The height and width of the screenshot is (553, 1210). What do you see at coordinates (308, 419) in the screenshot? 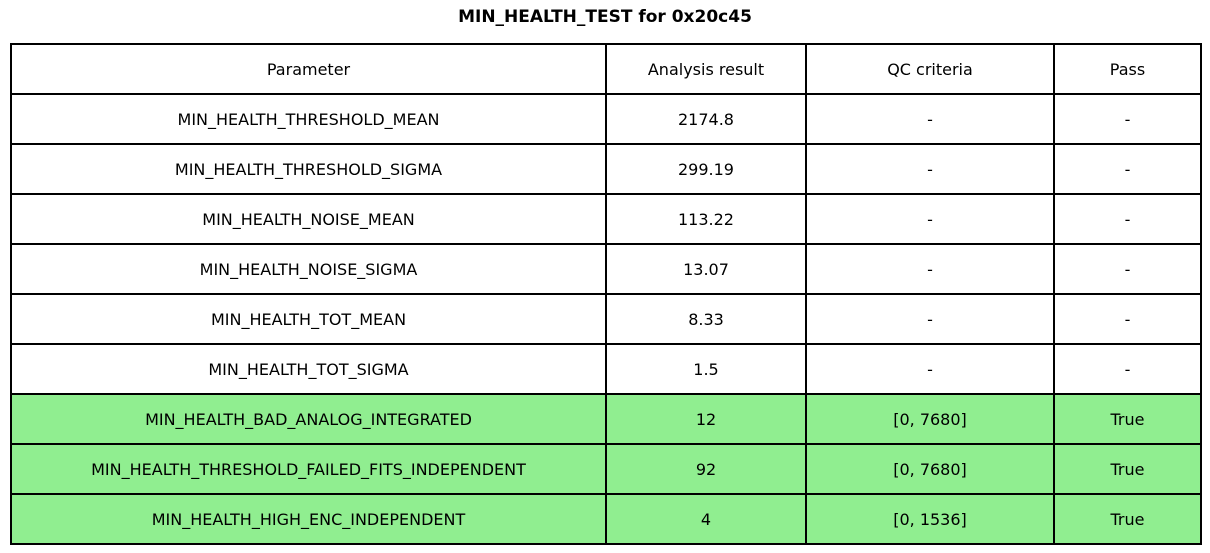
I see `cell-parameter: MIN_HEALTH_BAD_ANALOG_INTEGRATED` at bounding box center [308, 419].